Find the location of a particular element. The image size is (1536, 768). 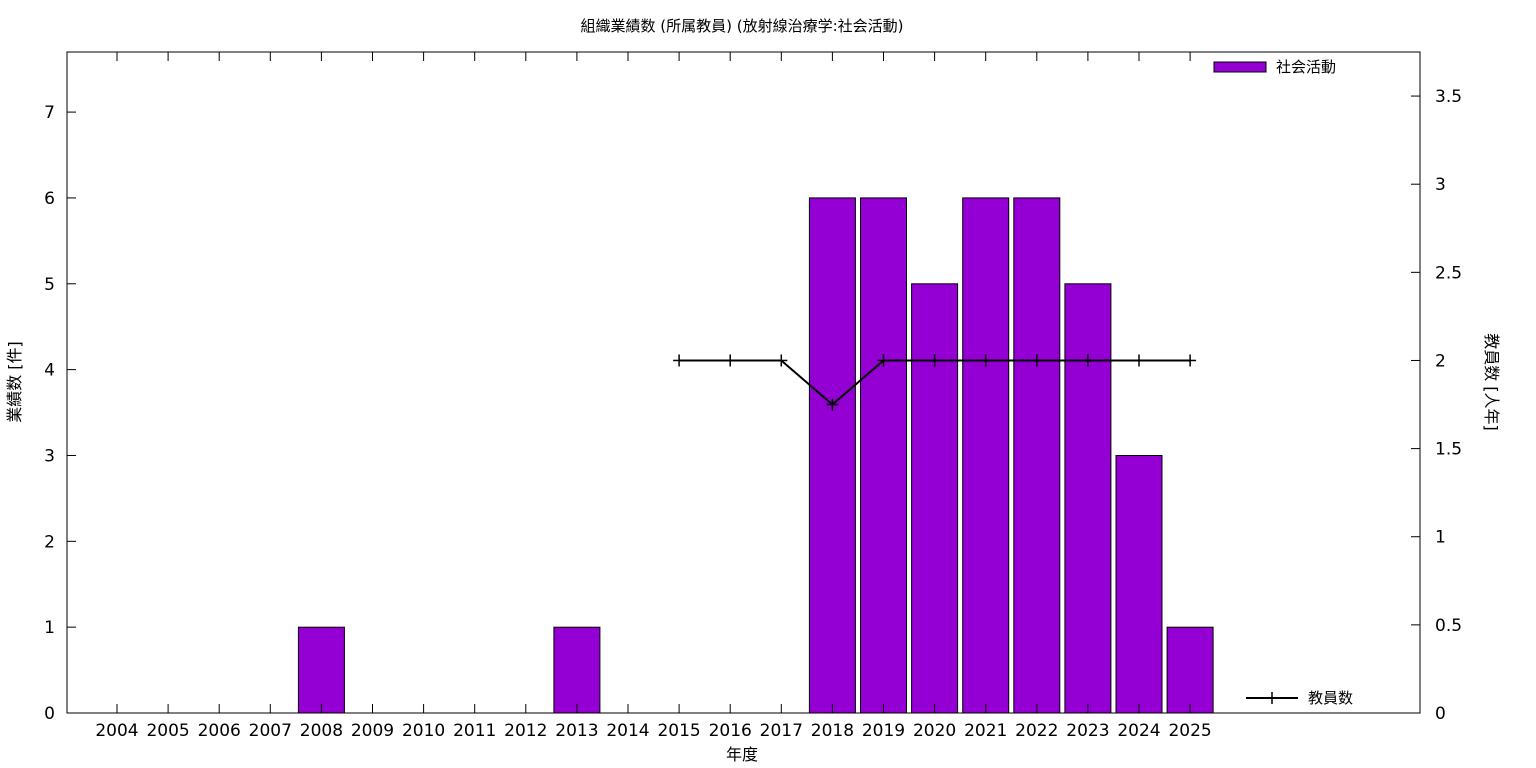

y2-tick-label-0: 0 is located at coordinates (1440, 714).